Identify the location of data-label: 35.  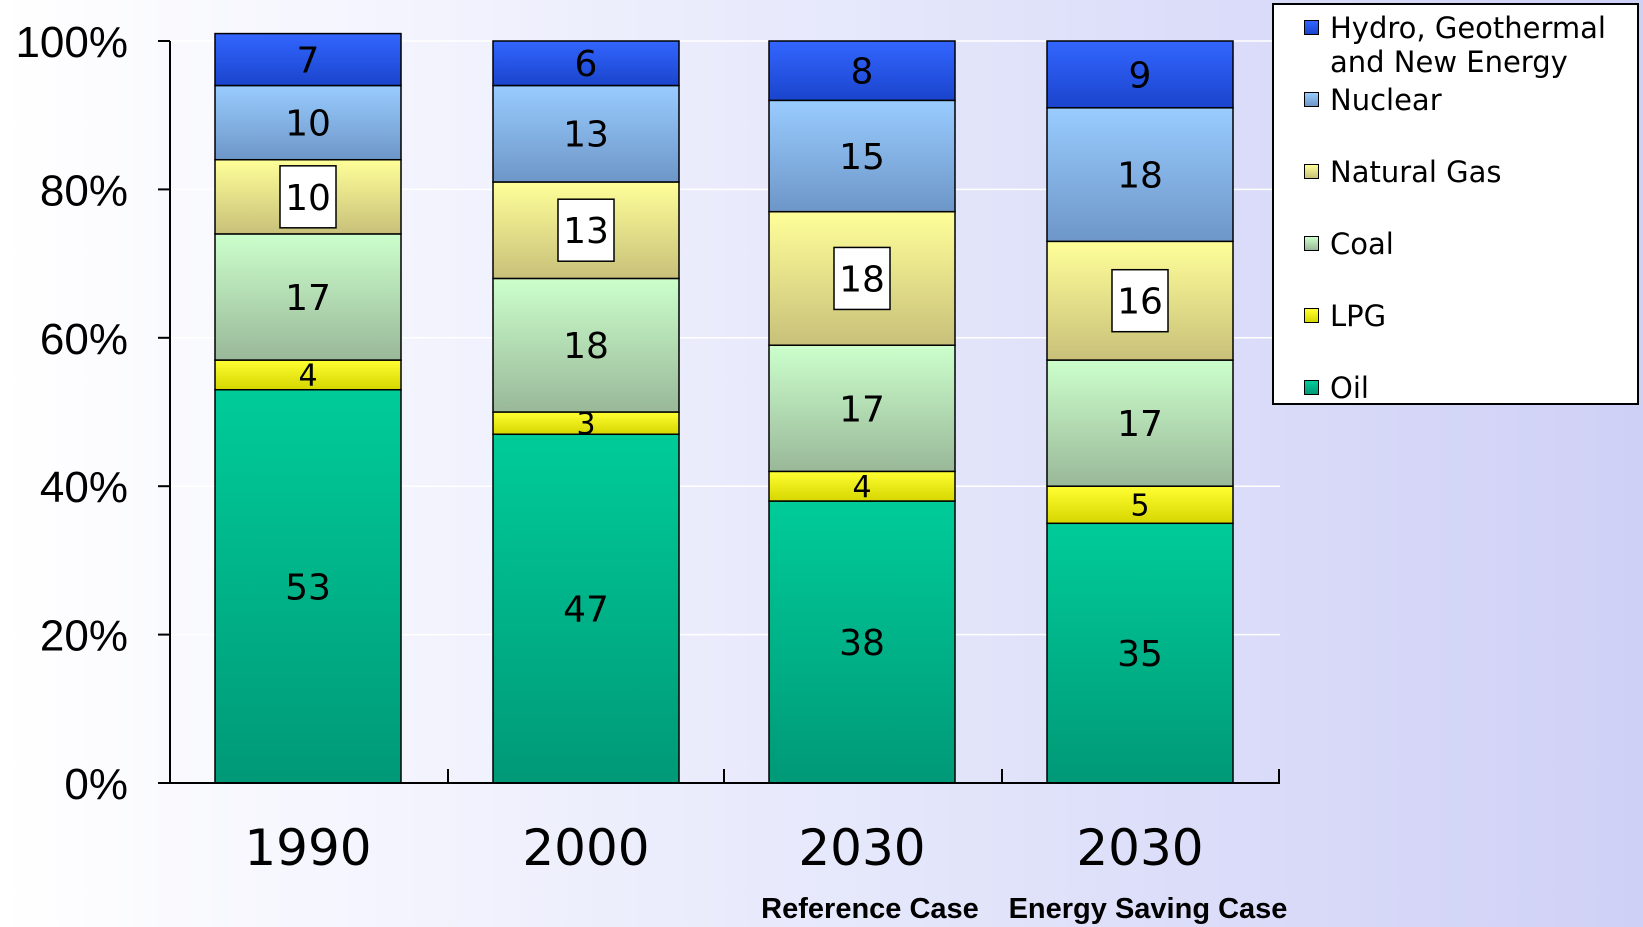
(1140, 654).